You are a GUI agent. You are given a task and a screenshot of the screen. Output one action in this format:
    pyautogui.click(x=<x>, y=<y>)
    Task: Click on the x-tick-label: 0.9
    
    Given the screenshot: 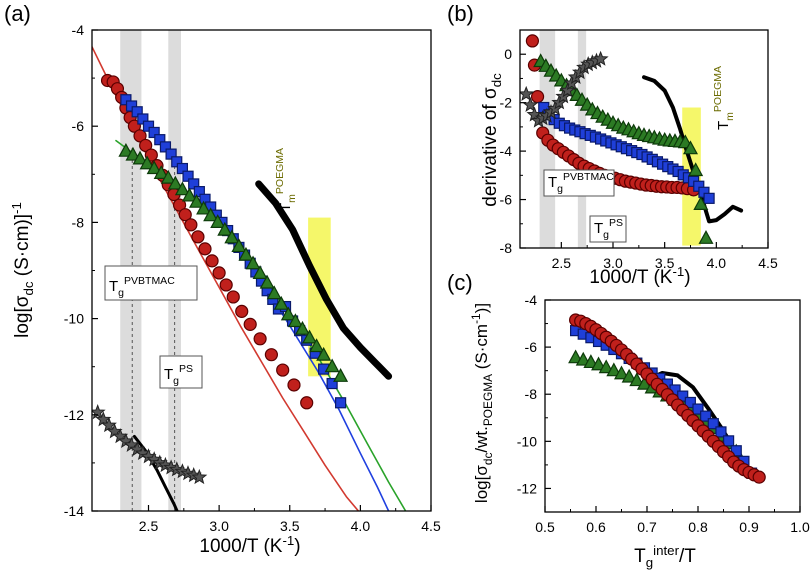 What is the action you would take?
    pyautogui.click(x=749, y=527)
    